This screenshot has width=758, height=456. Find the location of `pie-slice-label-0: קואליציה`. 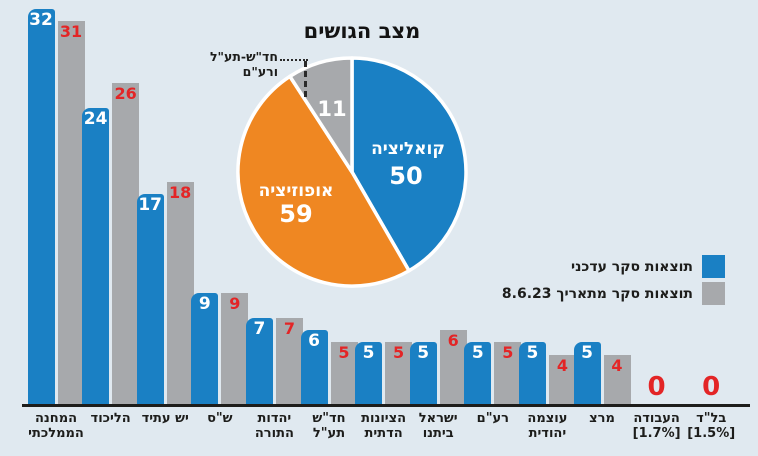

pie-slice-label-0: קואליציה is located at coordinates (408, 149).